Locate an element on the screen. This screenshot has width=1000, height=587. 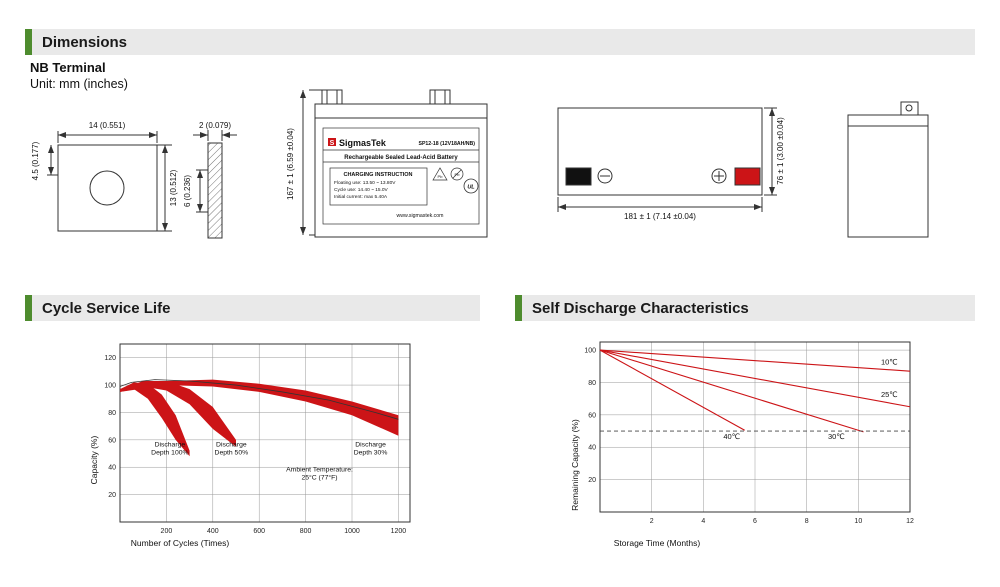
ul-label: UL is located at coordinates (471, 188).